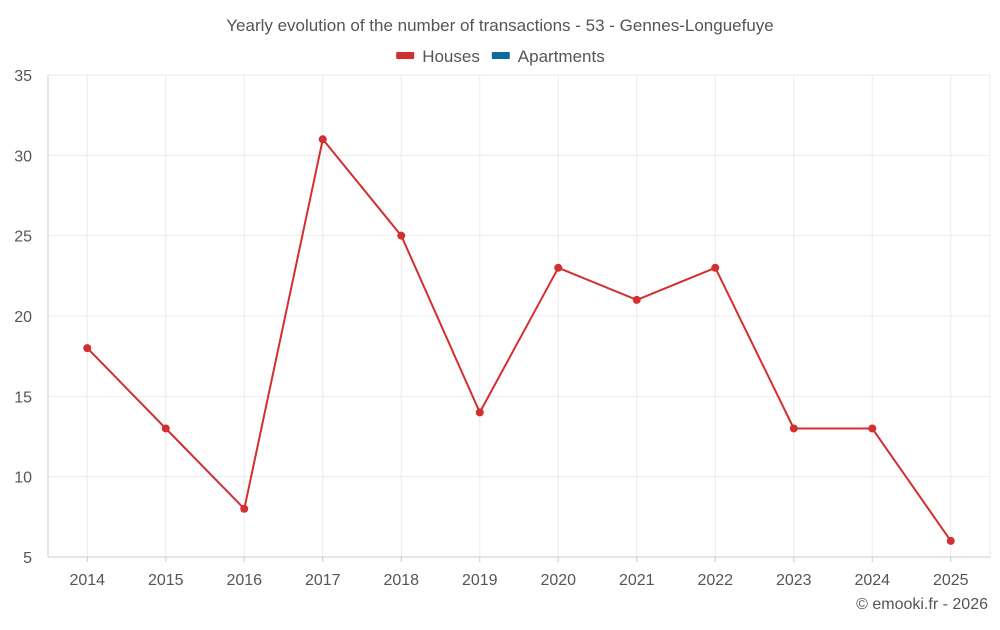 This screenshot has width=1000, height=630. I want to click on x-tick-label-2015: 2015, so click(166, 580).